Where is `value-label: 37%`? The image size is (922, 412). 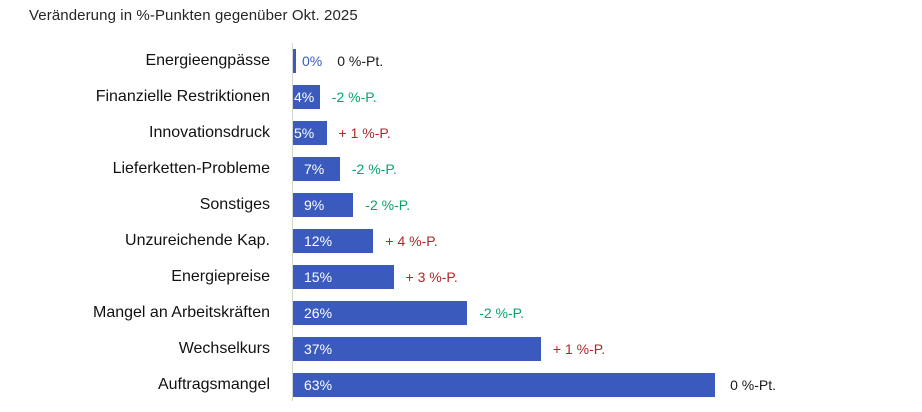 value-label: 37% is located at coordinates (318, 349).